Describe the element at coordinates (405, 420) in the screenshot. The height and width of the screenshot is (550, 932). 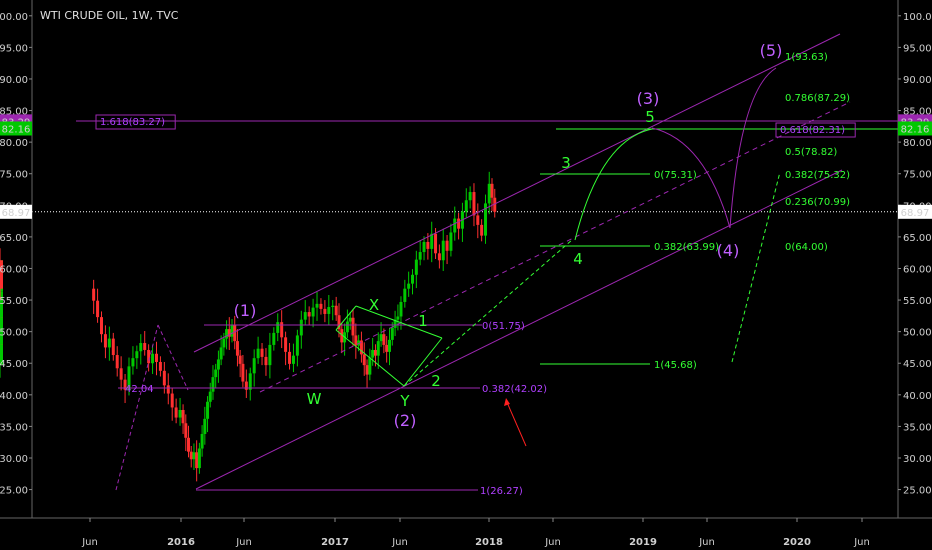
I see `wave-label: (2)` at that location.